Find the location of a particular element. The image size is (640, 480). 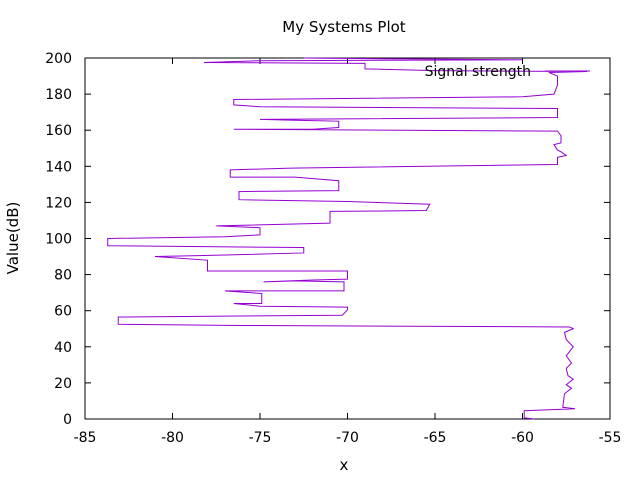

y-tick-label: 100 is located at coordinates (58, 240).